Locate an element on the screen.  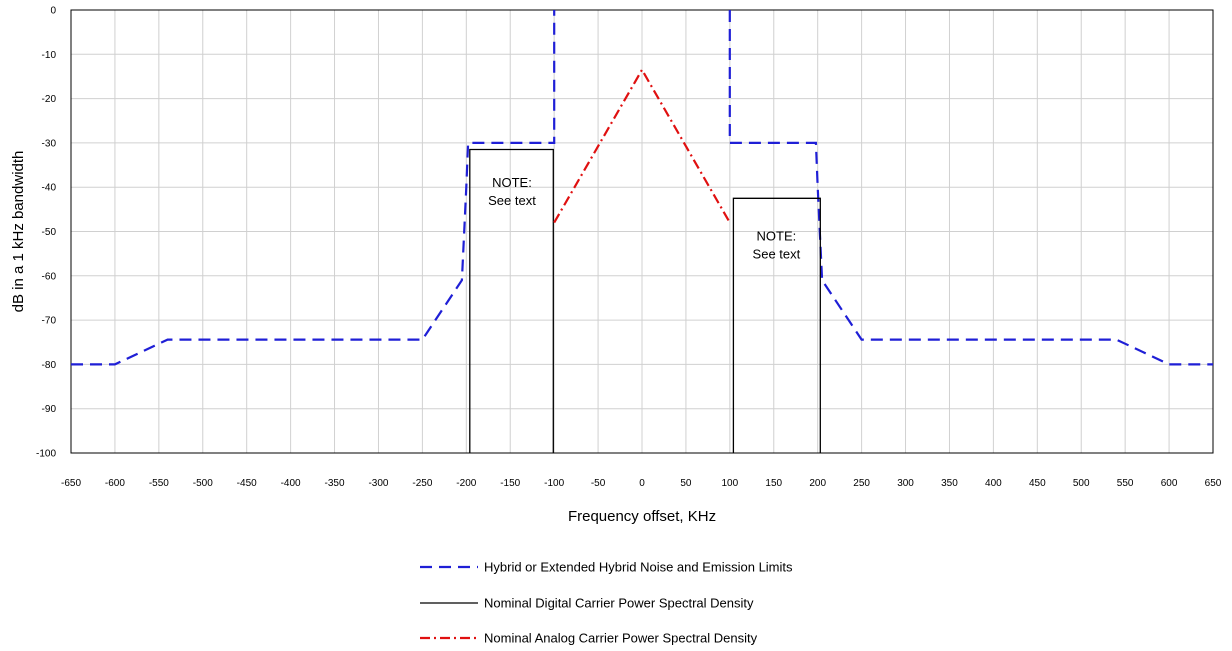
x-tick-label: 550 is located at coordinates (1125, 483).